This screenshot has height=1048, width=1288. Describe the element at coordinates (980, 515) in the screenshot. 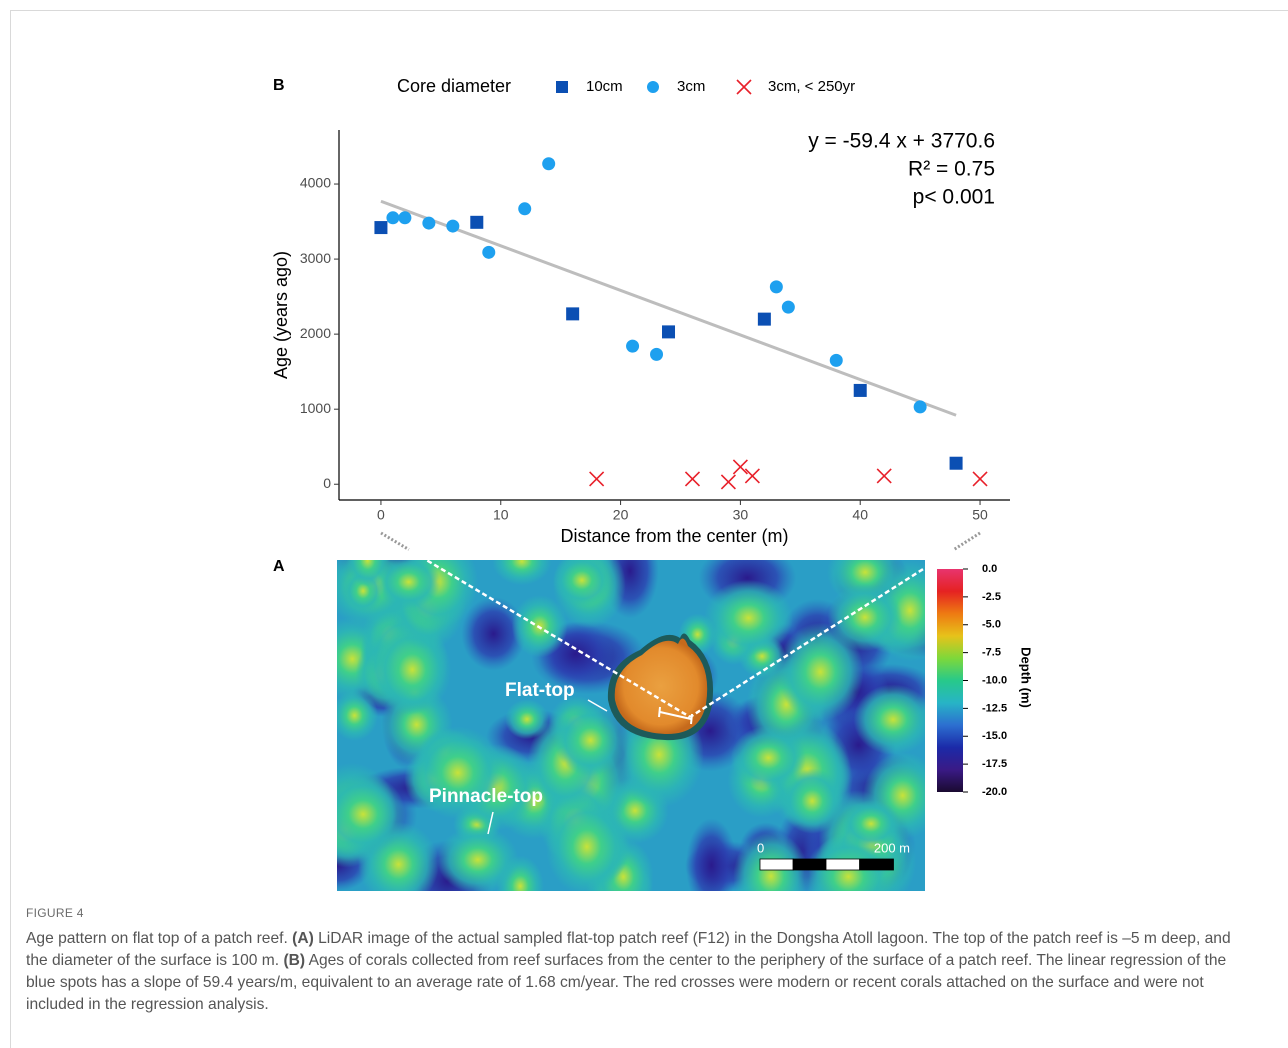

I see `x-tick-label: 50` at that location.